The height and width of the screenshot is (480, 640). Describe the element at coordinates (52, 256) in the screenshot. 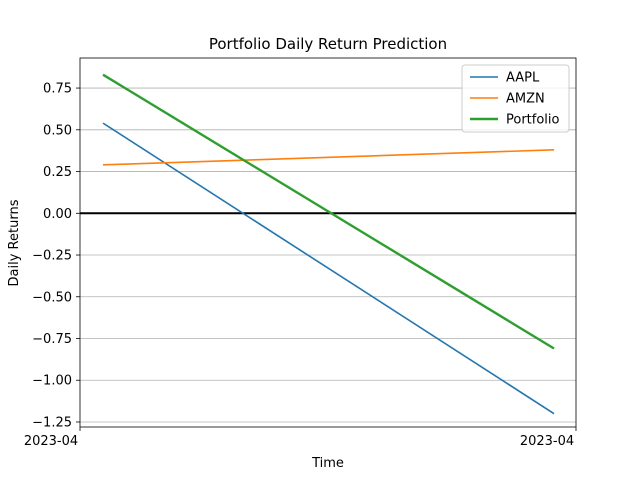

I see `y-tick-label: −0.25` at that location.